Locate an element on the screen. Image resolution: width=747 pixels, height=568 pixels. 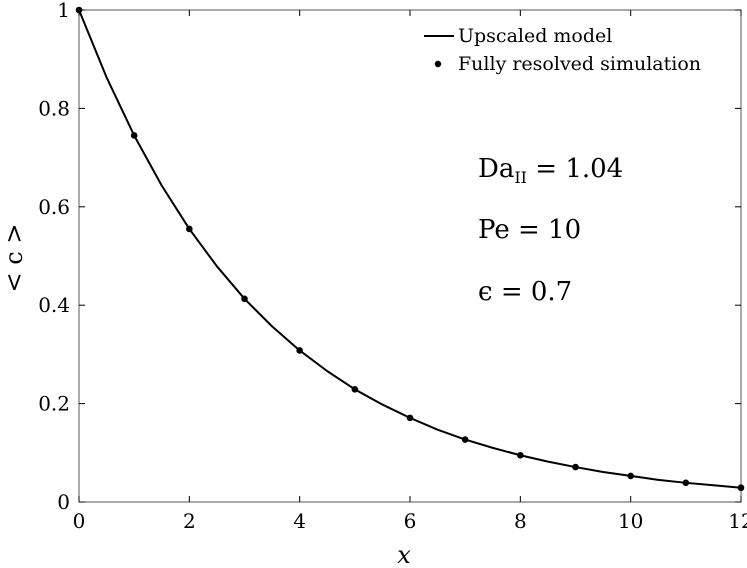
legend: Upscaled model Fully resolved simulation is located at coordinates (562, 50).